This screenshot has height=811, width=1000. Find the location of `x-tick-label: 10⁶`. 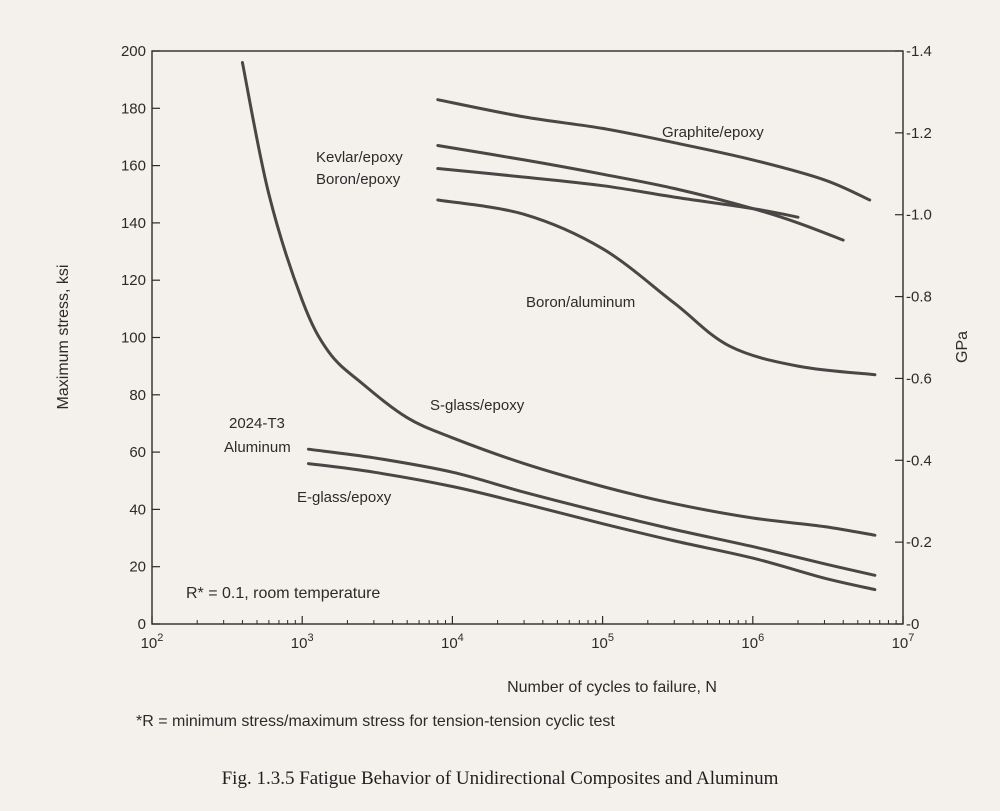

x-tick-label: 10⁶ is located at coordinates (752, 642).